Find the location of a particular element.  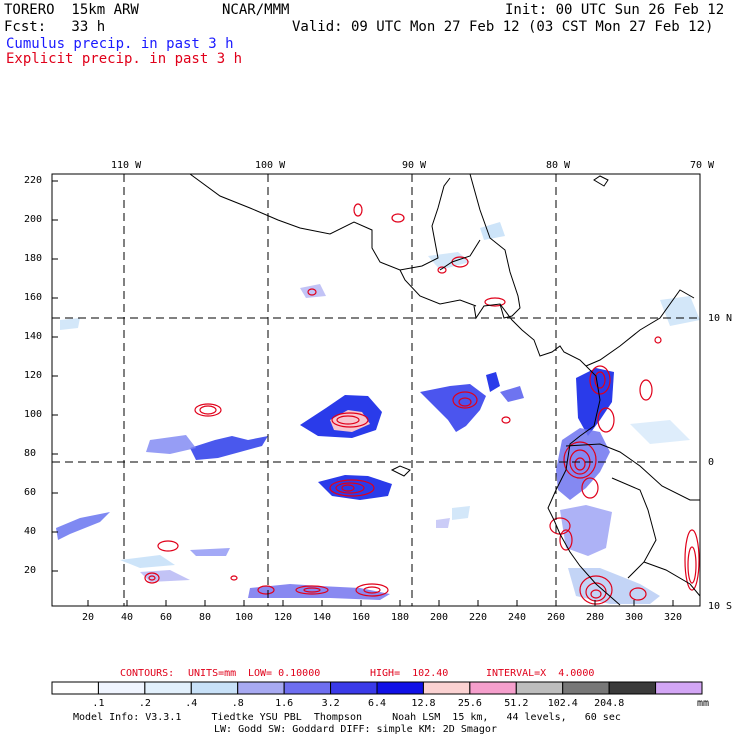

lat-label-10n: 10 N is located at coordinates (720, 318).